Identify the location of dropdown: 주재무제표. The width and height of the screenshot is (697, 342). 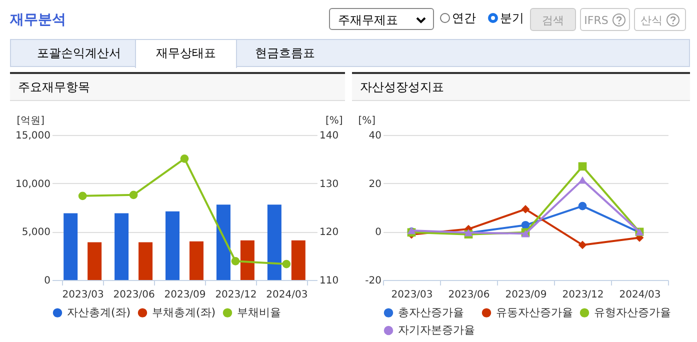
(381, 19).